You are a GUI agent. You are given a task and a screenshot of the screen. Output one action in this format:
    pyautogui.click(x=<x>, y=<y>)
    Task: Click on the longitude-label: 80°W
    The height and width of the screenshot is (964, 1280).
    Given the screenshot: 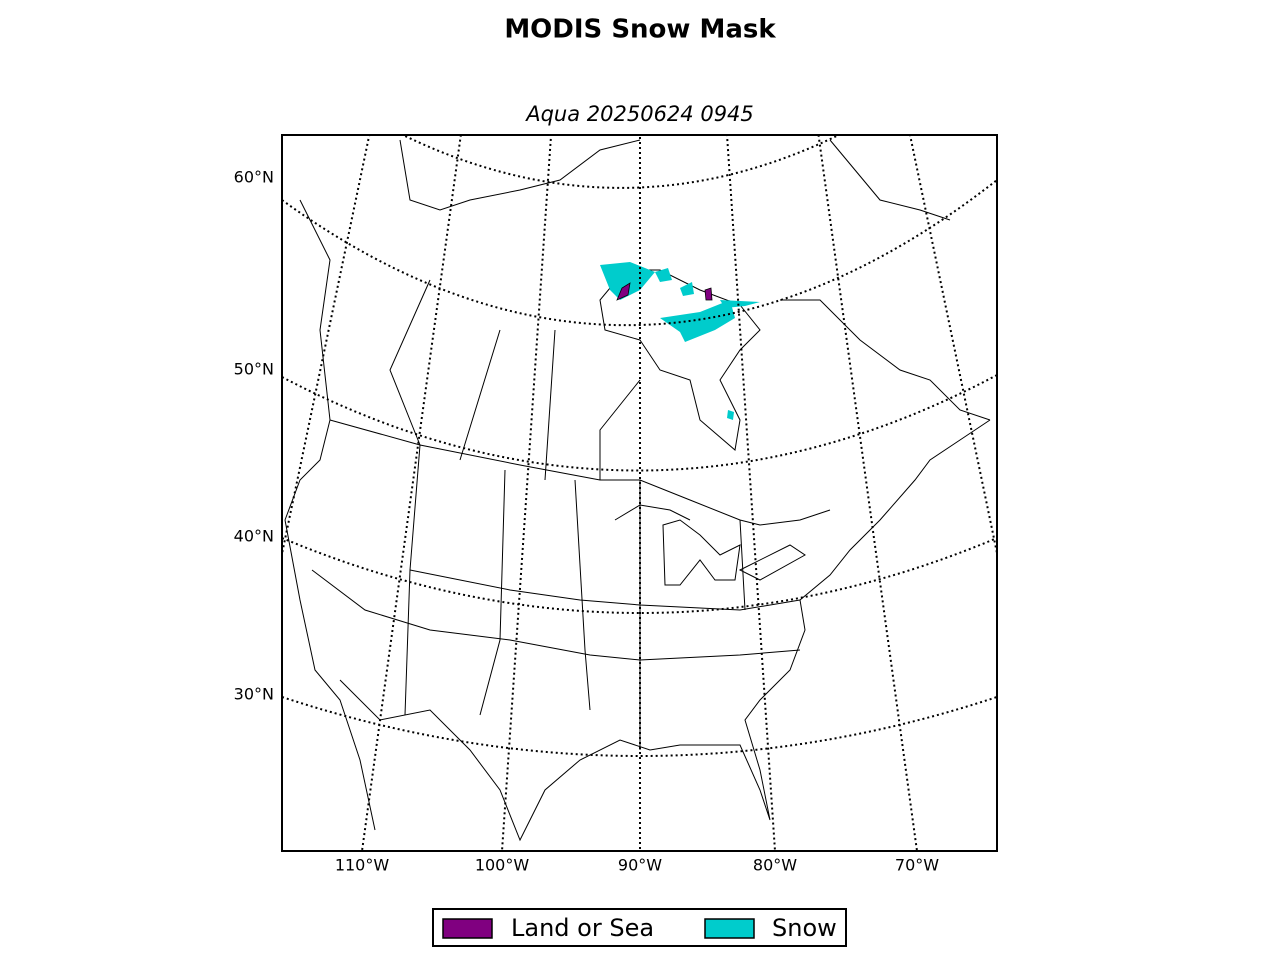 What is the action you would take?
    pyautogui.click(x=775, y=865)
    